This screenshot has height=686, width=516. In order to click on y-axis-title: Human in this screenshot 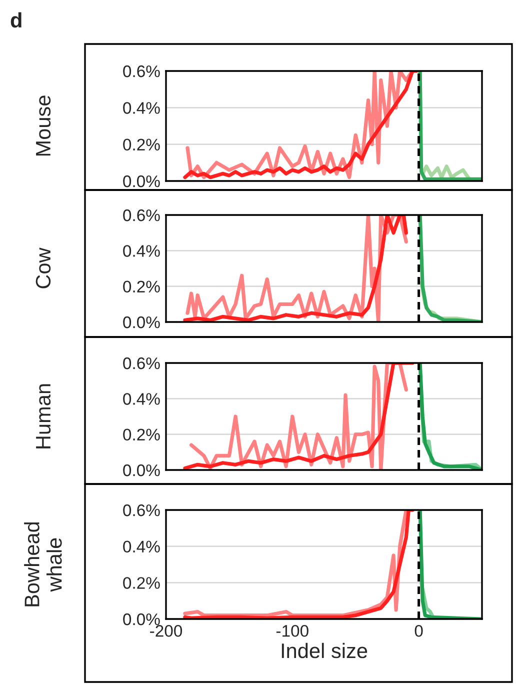, I will do `click(43, 416)`.